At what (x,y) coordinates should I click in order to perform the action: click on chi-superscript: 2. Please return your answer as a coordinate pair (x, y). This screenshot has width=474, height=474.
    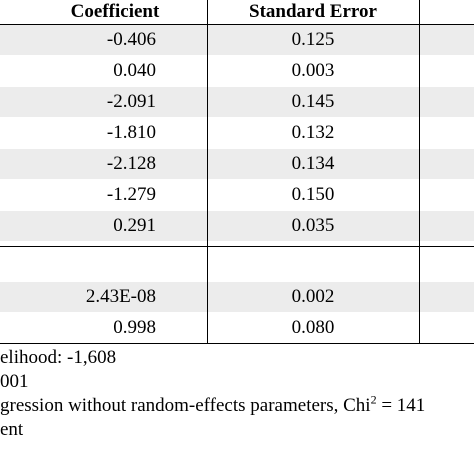
    Looking at the image, I should click on (373, 399).